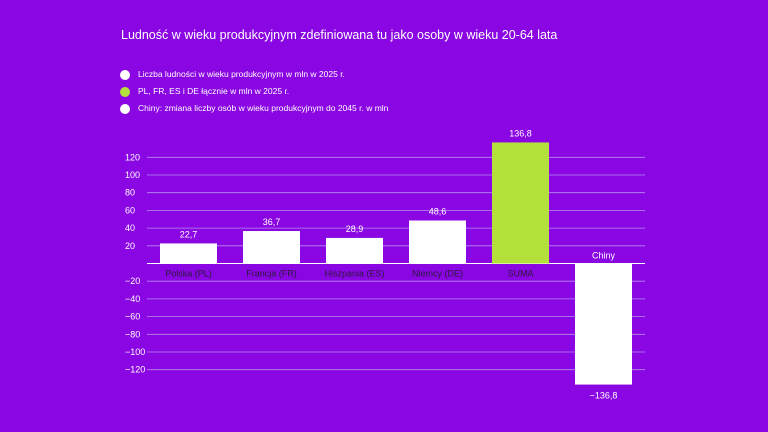 The width and height of the screenshot is (768, 432). What do you see at coordinates (130, 246) in the screenshot?
I see `y-tick-label: 20` at bounding box center [130, 246].